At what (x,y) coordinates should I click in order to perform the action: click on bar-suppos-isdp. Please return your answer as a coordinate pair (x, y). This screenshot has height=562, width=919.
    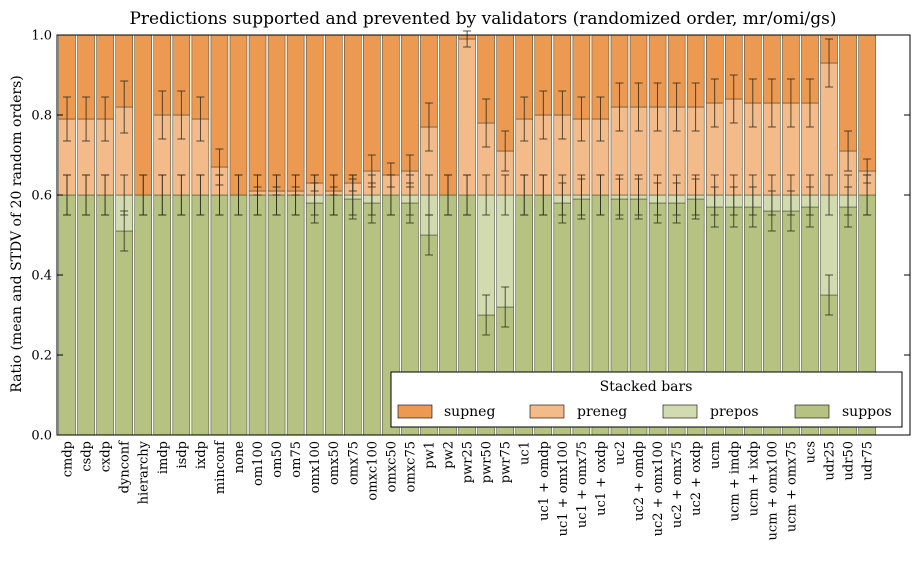
    Looking at the image, I should click on (181, 315).